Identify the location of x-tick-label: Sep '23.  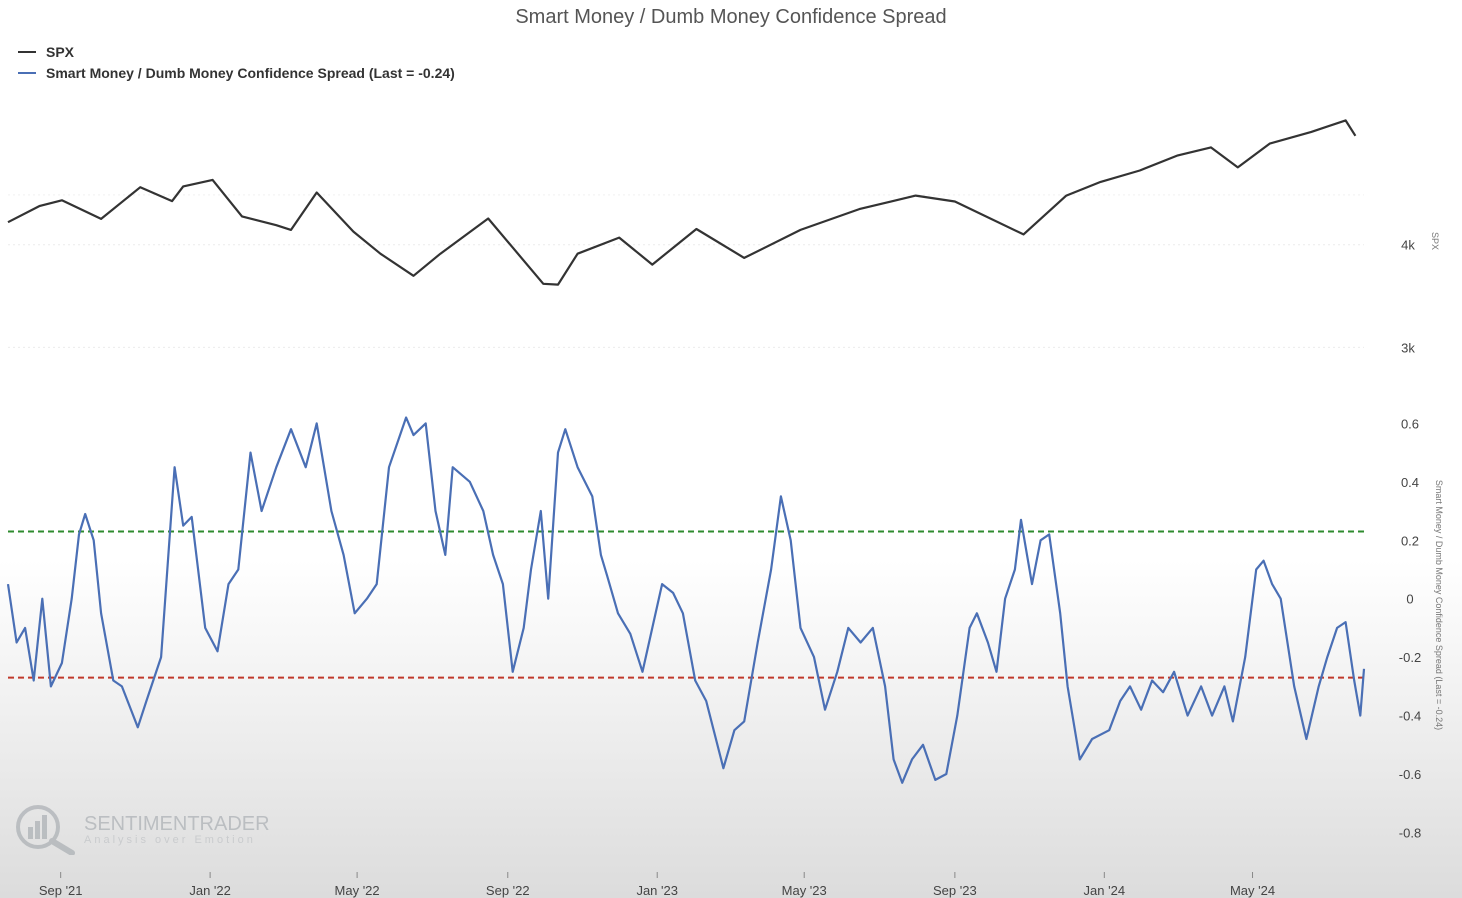
(955, 890).